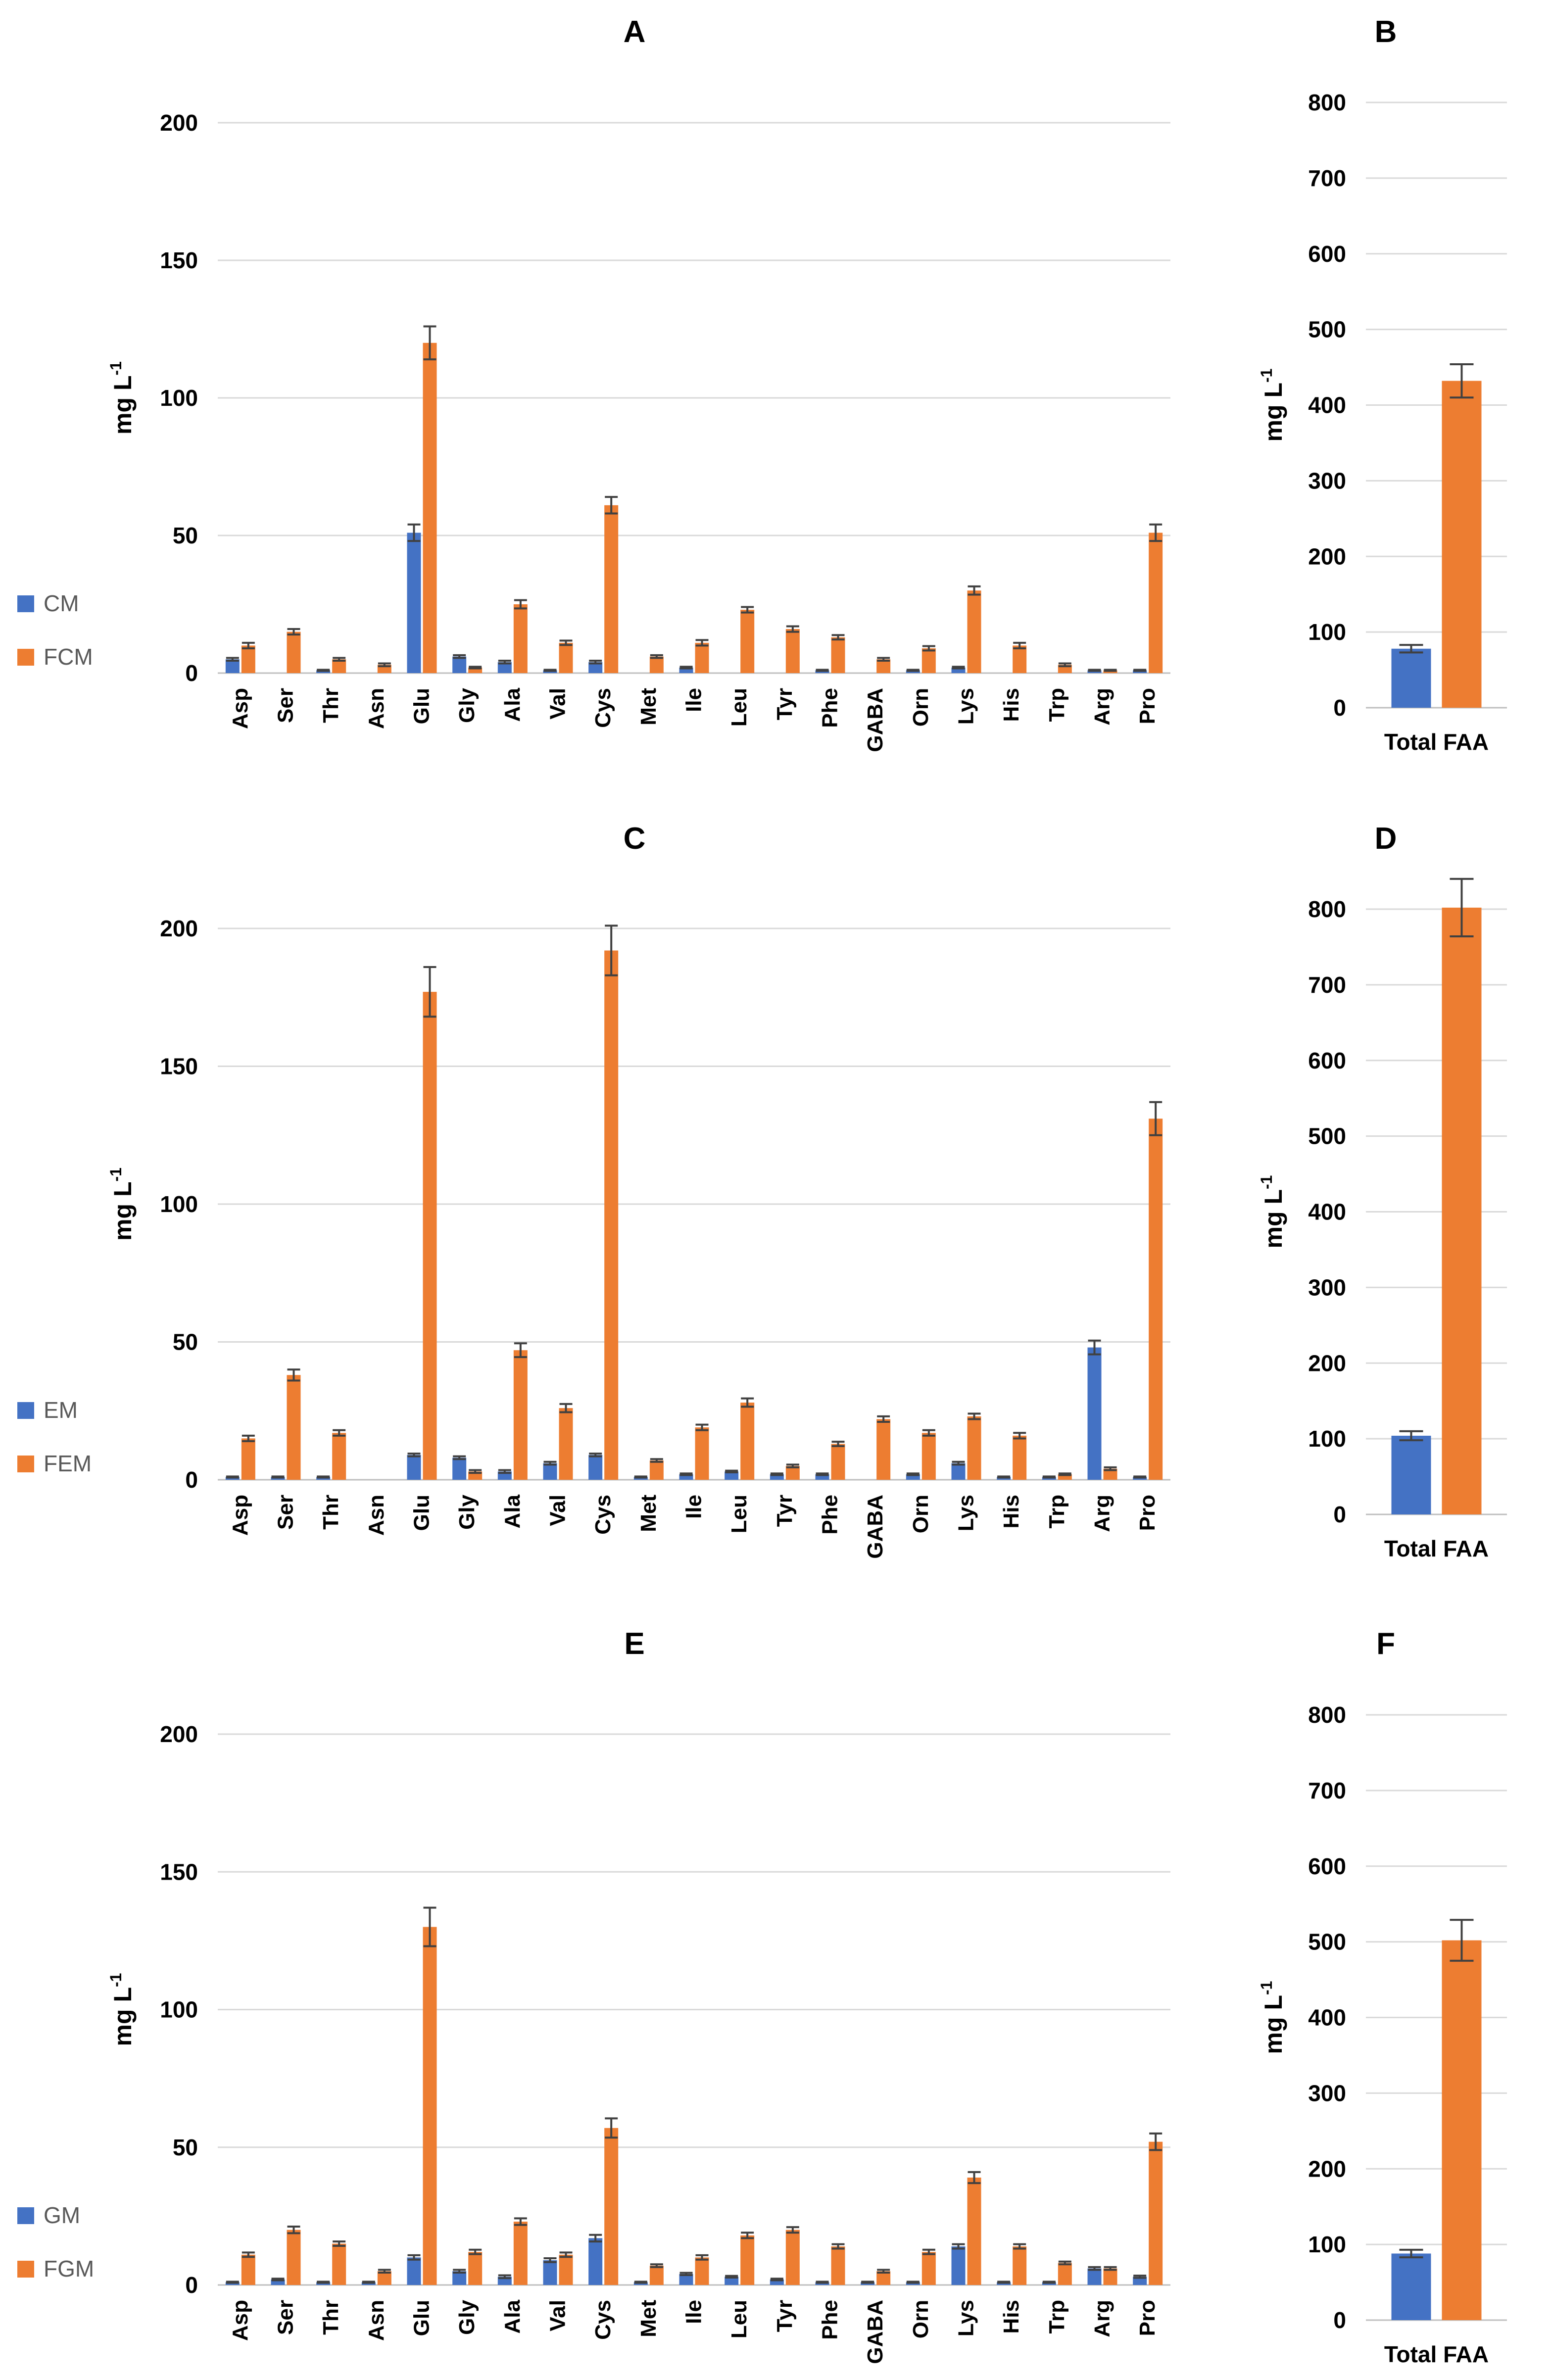  What do you see at coordinates (467, 705) in the screenshot?
I see `x-tick-label: Gly` at bounding box center [467, 705].